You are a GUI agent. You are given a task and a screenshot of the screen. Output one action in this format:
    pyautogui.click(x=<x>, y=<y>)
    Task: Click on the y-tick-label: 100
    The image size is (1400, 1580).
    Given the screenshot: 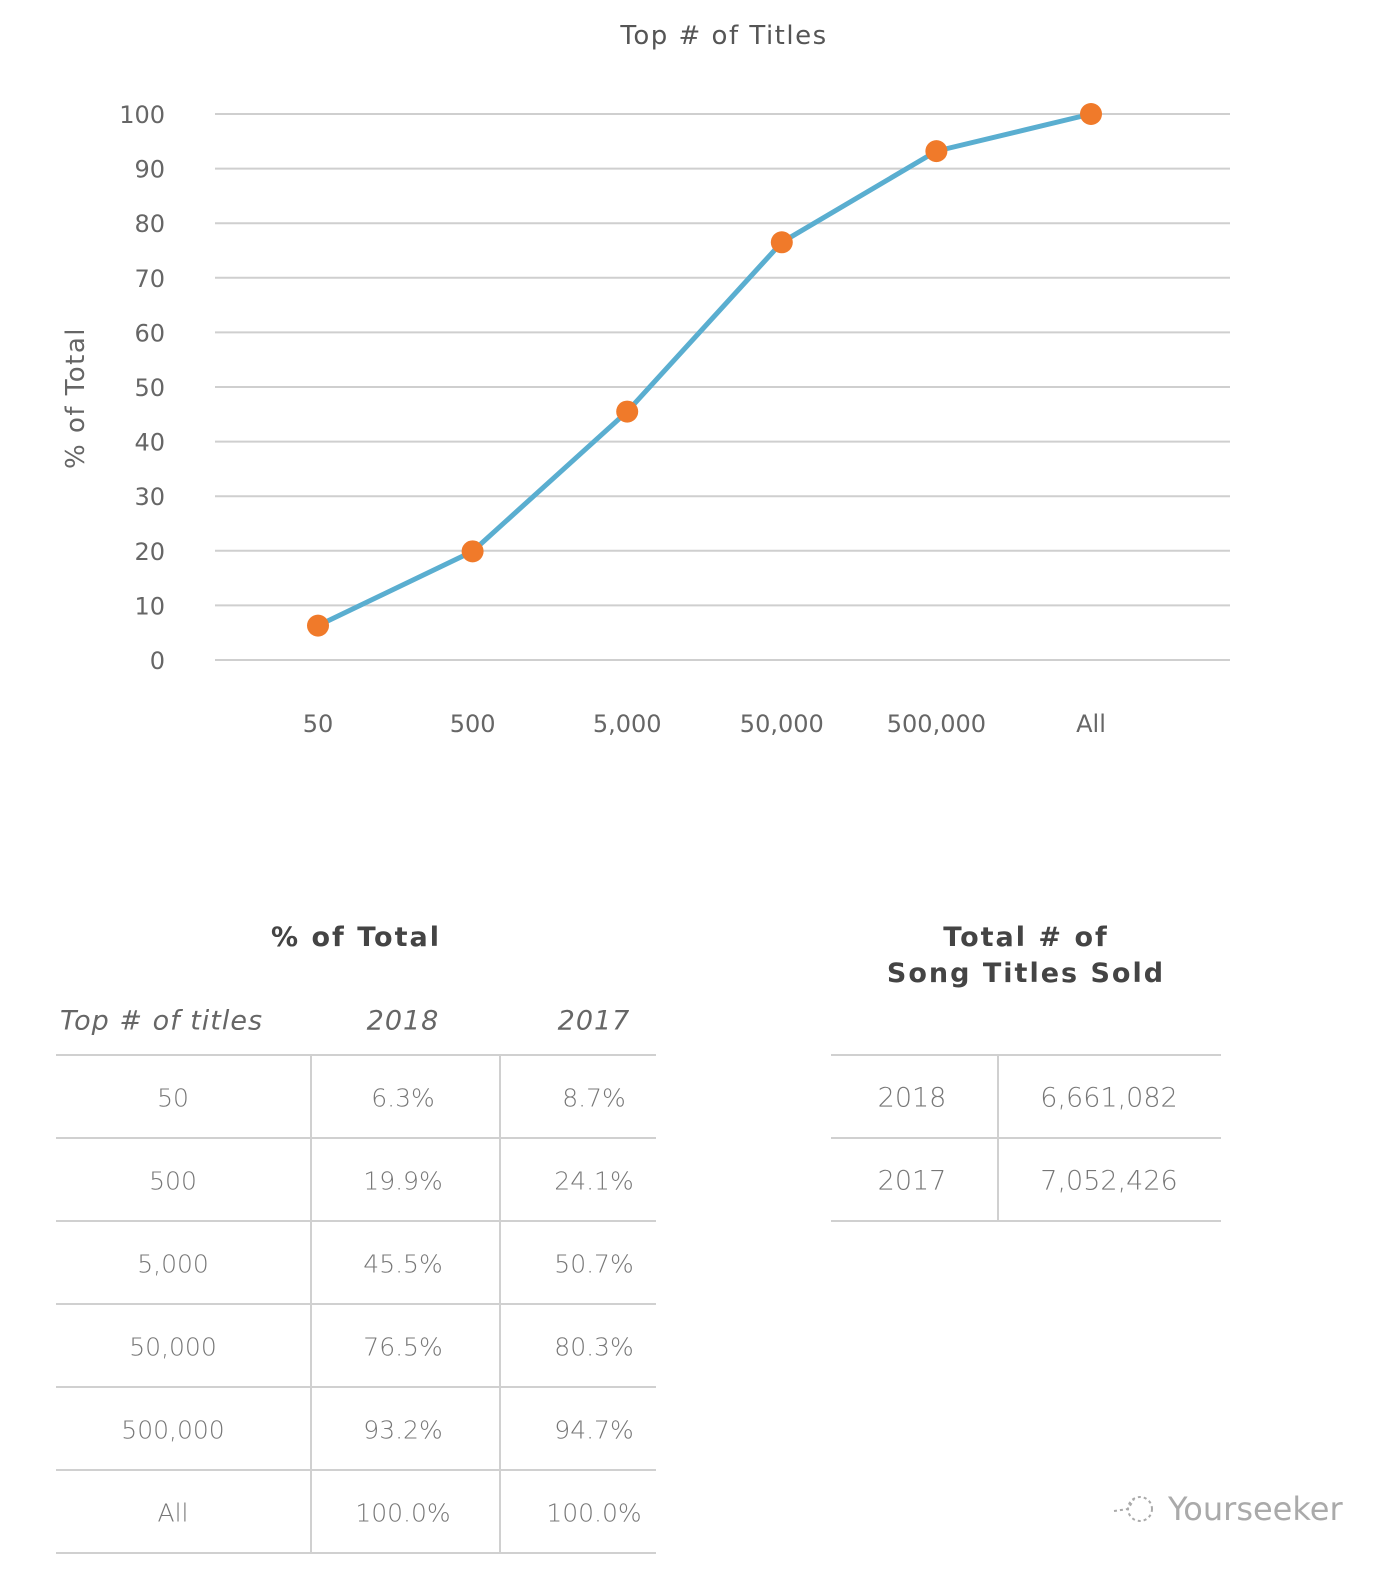 What is the action you would take?
    pyautogui.click(x=142, y=115)
    